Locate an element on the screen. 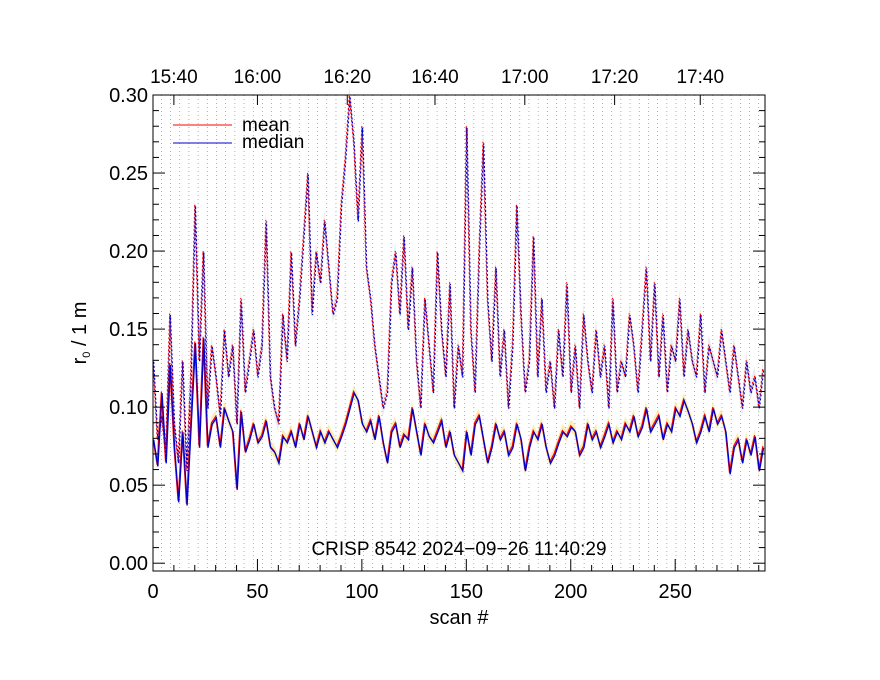 Image resolution: width=880 pixels, height=680 pixels. x-top-time-label: 17:40 is located at coordinates (700, 77).